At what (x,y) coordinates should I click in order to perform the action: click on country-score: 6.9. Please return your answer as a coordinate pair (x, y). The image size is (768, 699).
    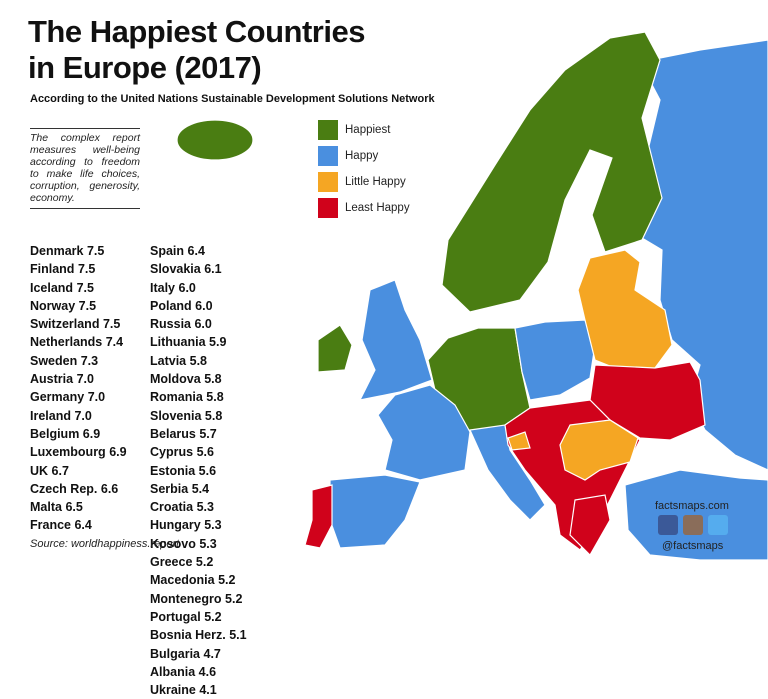
    Looking at the image, I should click on (118, 452).